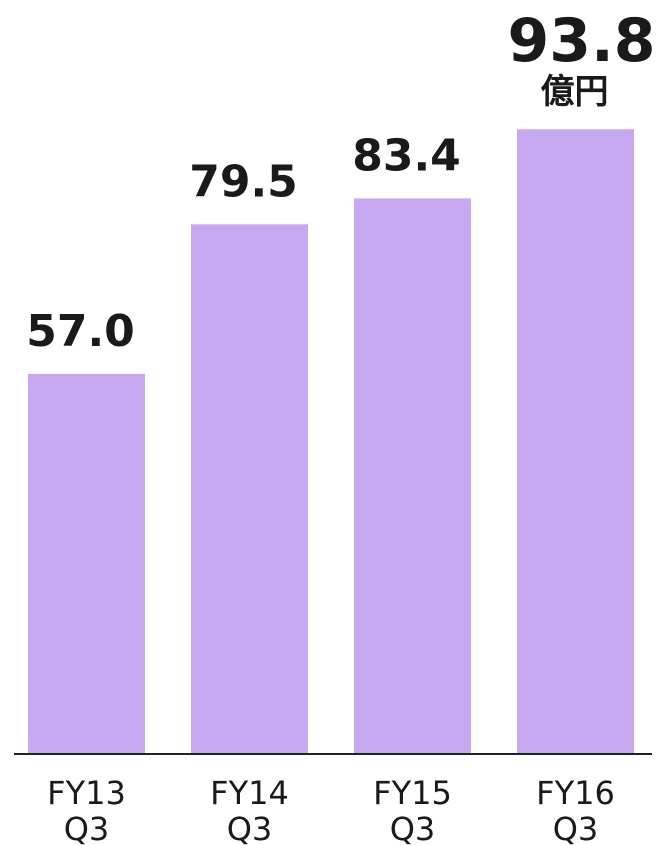 The width and height of the screenshot is (666, 845). I want to click on bar-fy16, so click(575, 441).